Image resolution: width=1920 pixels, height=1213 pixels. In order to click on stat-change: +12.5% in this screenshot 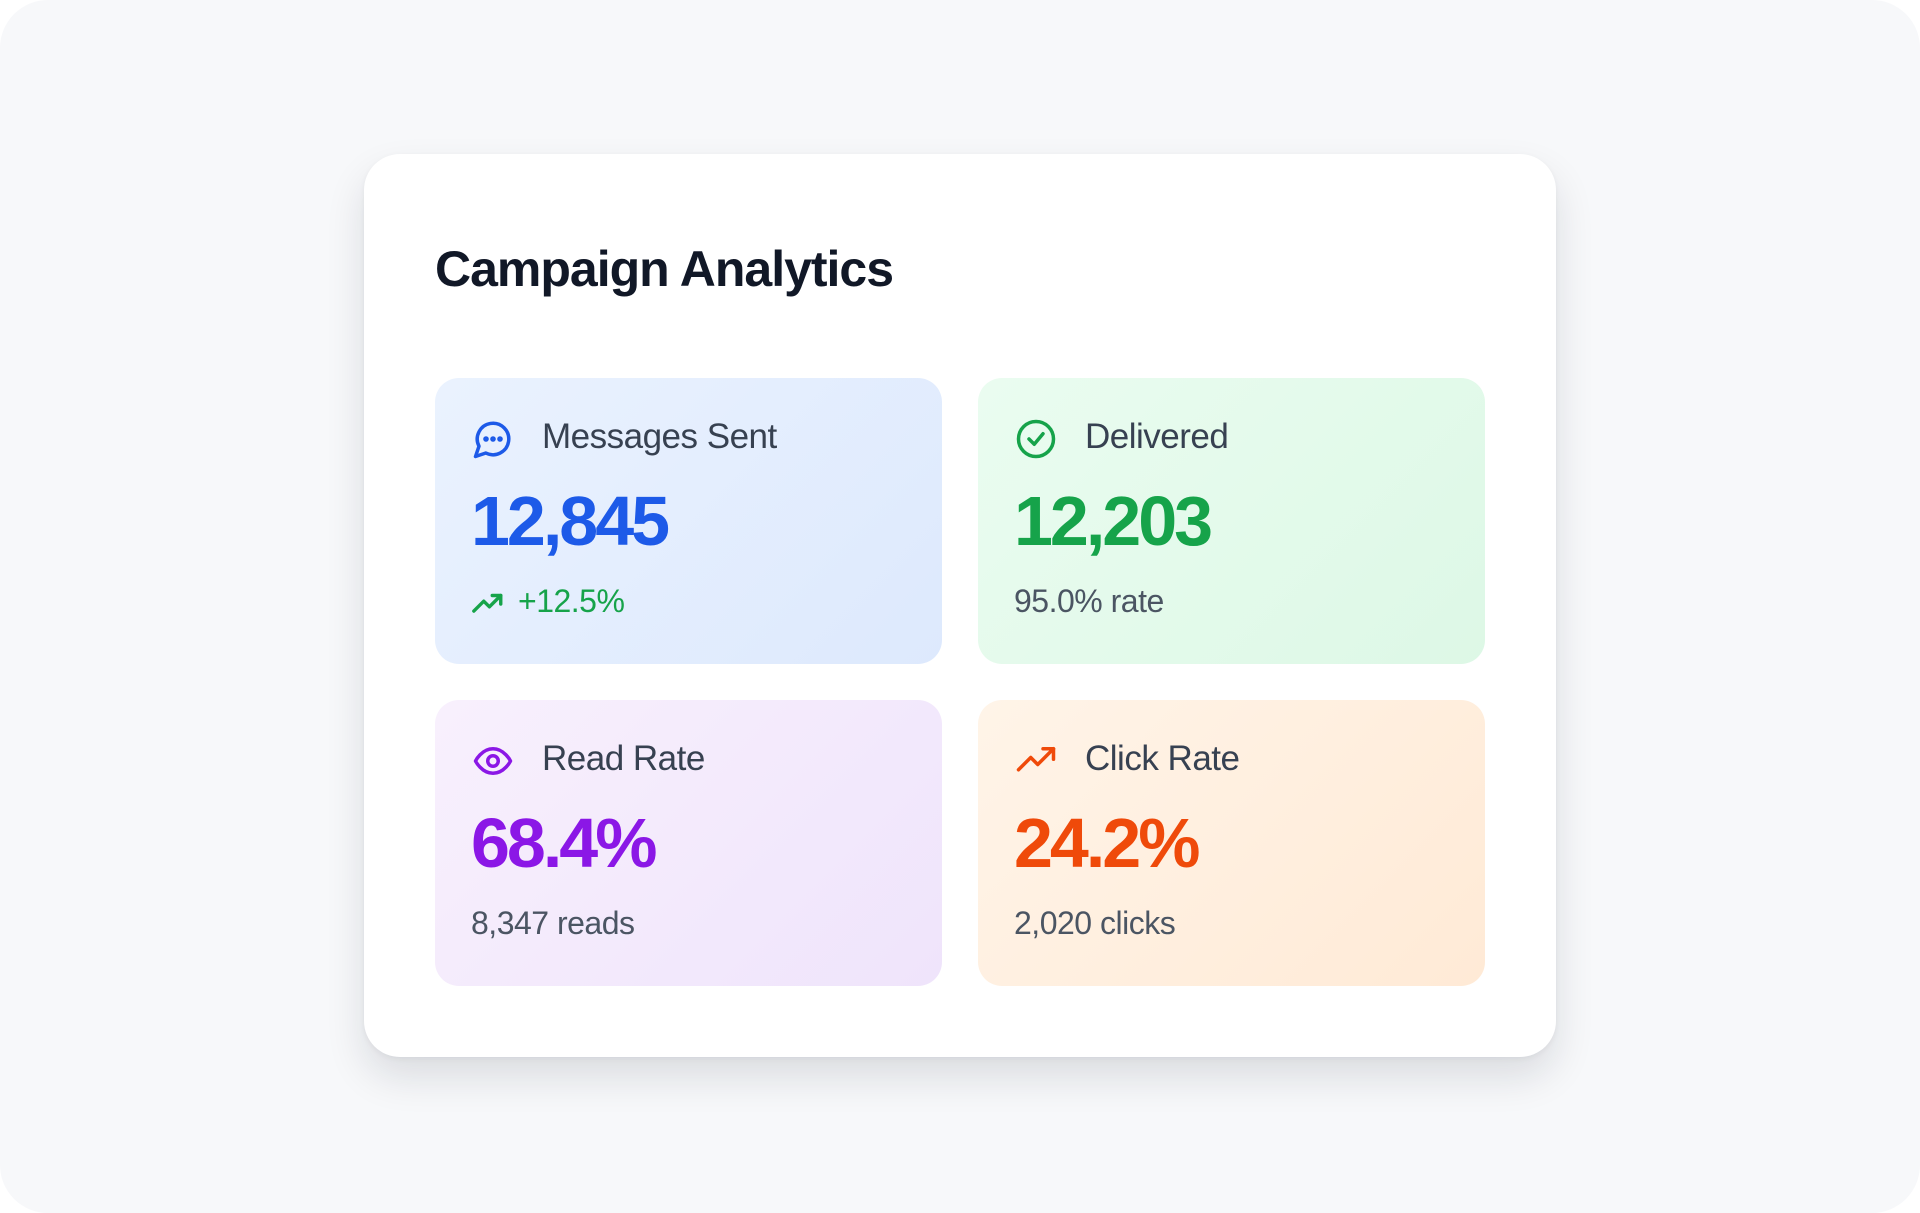, I will do `click(571, 601)`.